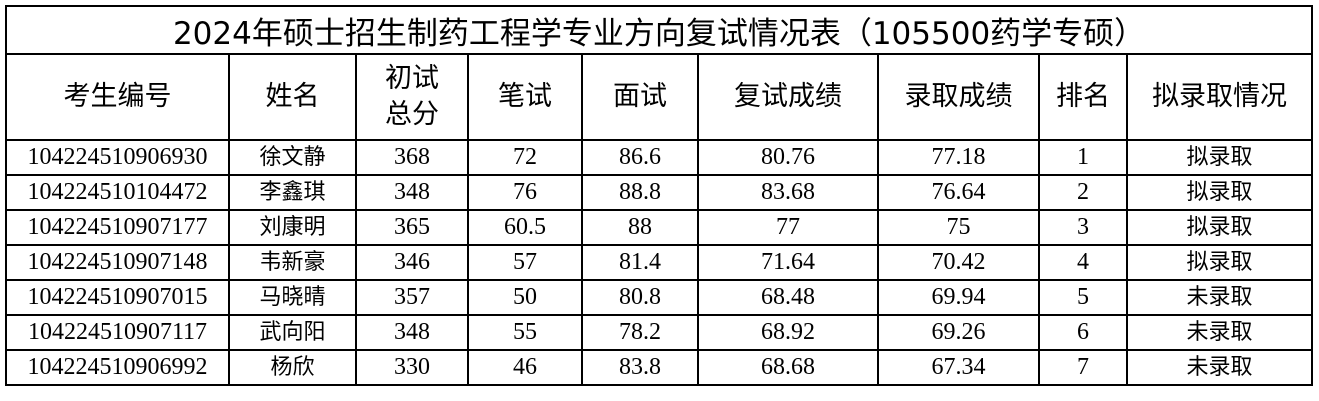 This screenshot has height=401, width=1319. I want to click on cell-name: 武向阳, so click(292, 332).